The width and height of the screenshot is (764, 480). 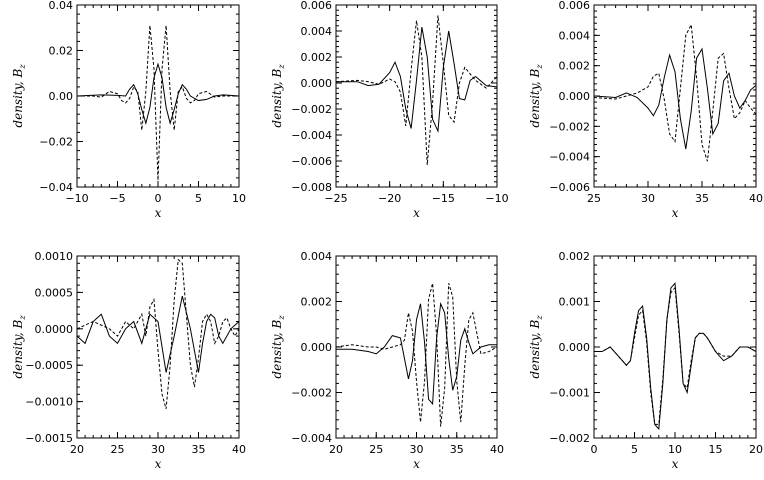 What do you see at coordinates (569, 393) in the screenshot?
I see `y-tick-label: −0.001` at bounding box center [569, 393].